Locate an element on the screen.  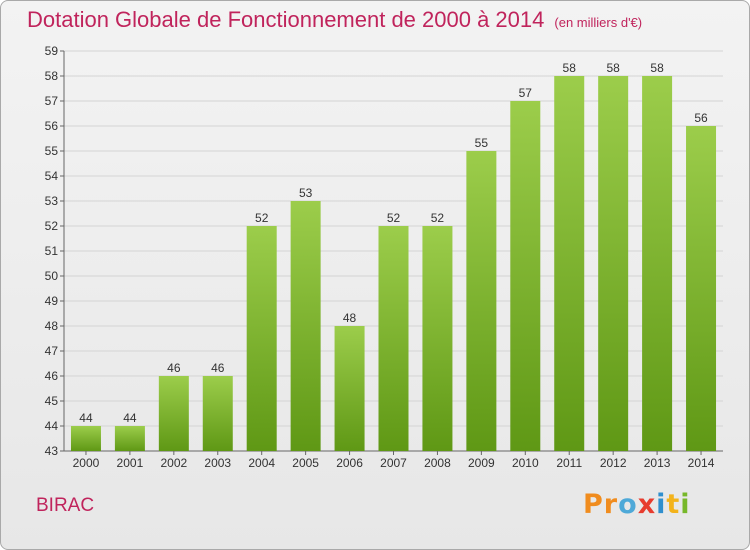
bar-2010 is located at coordinates (525, 276).